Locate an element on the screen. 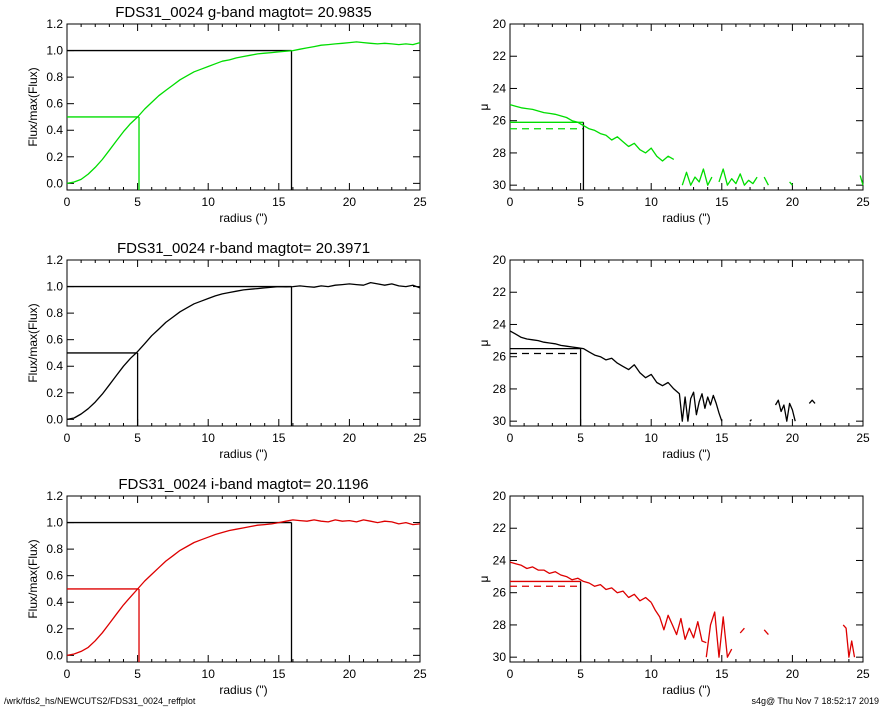 The height and width of the screenshot is (708, 885). chart-title: FDS31_0024 g-band magtot= 20.9835 is located at coordinates (243, 12).